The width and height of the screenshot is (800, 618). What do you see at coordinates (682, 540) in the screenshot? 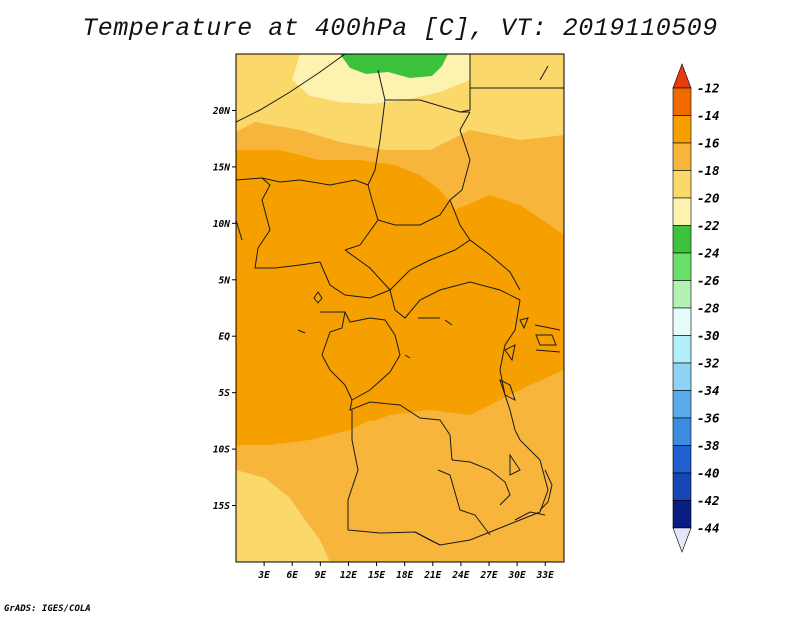
I see `colorbar-bottom-arrow` at bounding box center [682, 540].